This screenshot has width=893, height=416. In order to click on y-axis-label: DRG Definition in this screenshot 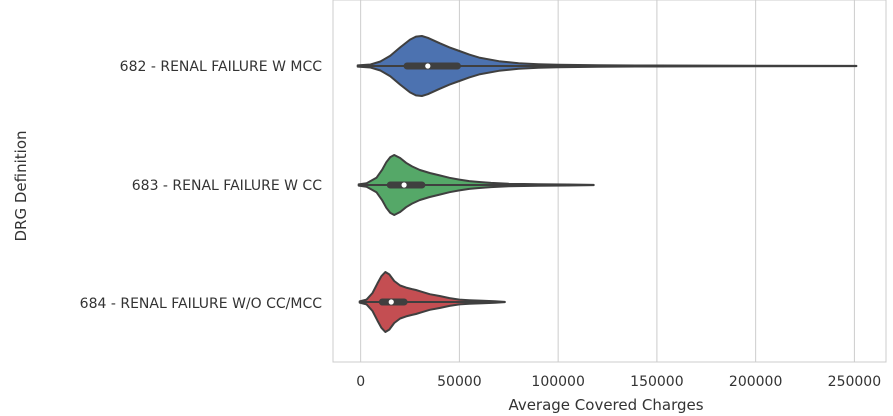, I will do `click(21, 186)`.